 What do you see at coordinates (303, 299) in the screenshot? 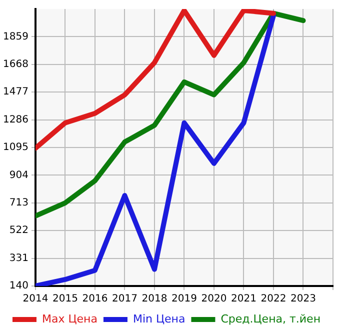
I see `x-tick-label: 2023` at bounding box center [303, 299].